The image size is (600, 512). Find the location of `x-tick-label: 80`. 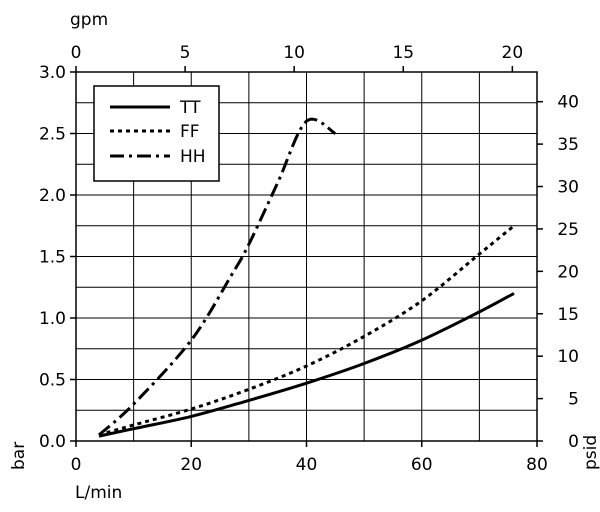

x-tick-label: 80 is located at coordinates (537, 465).